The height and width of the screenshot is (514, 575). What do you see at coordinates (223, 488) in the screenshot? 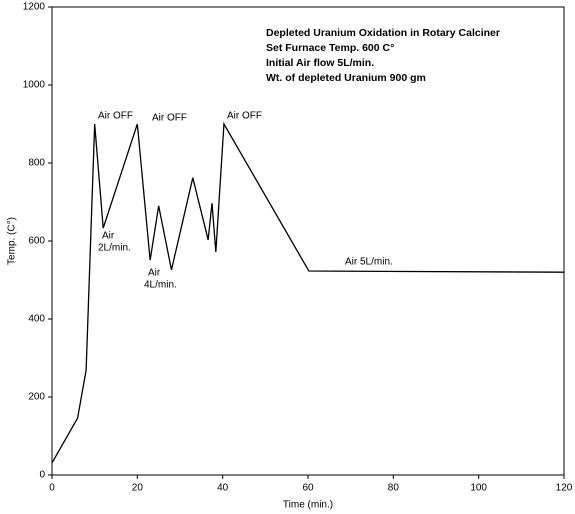
I see `x-tick-label: 40` at bounding box center [223, 488].